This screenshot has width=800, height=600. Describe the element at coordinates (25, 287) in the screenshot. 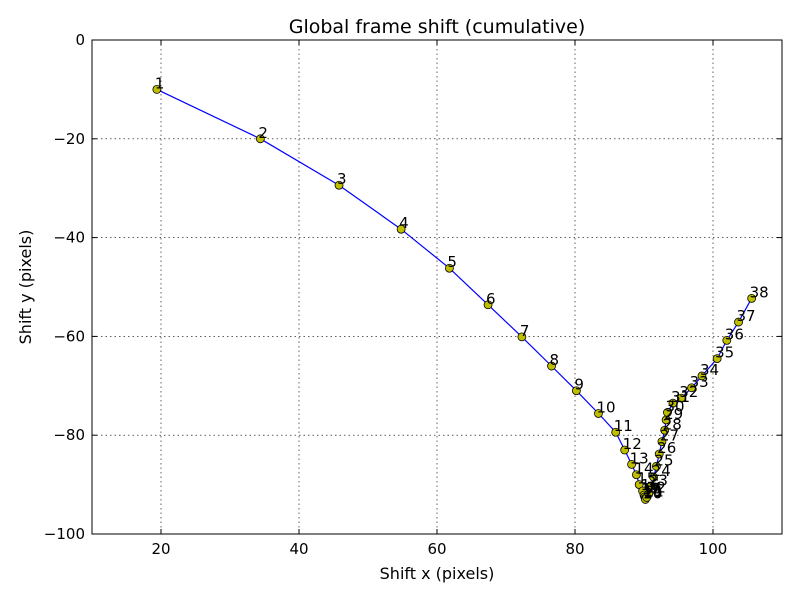

I see `y-axis-title: Shift y (pixels)` at that location.